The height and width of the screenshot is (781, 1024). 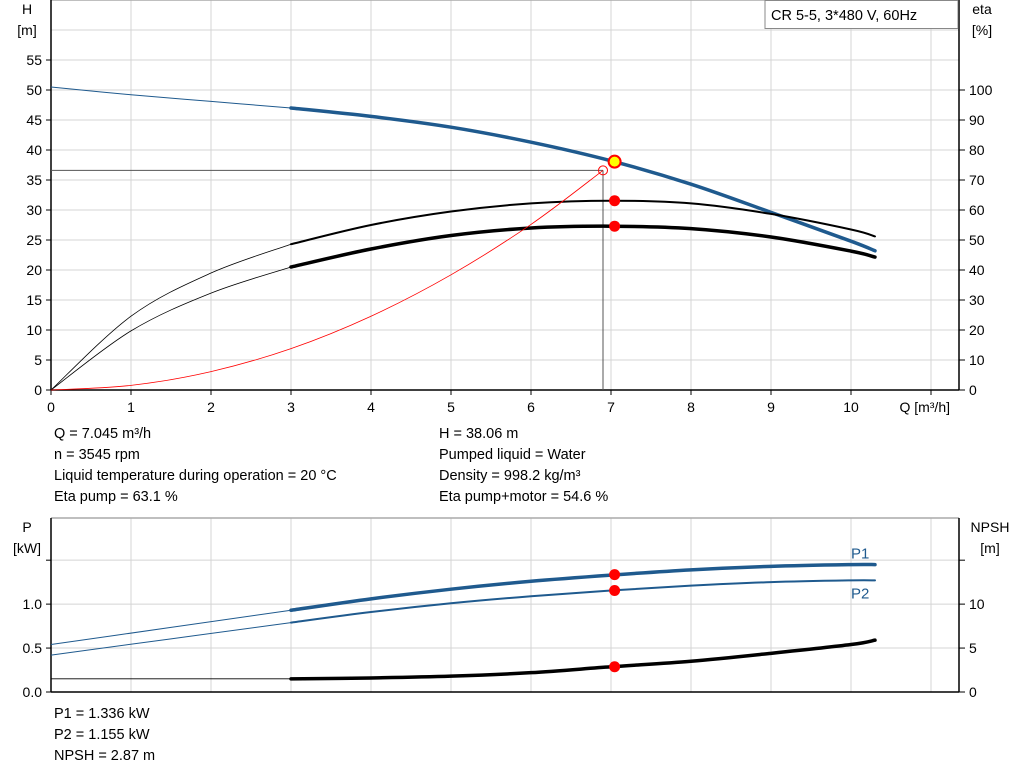 What do you see at coordinates (989, 548) in the screenshot?
I see `power-chart-ylabel-right-unit: [m]` at bounding box center [989, 548].